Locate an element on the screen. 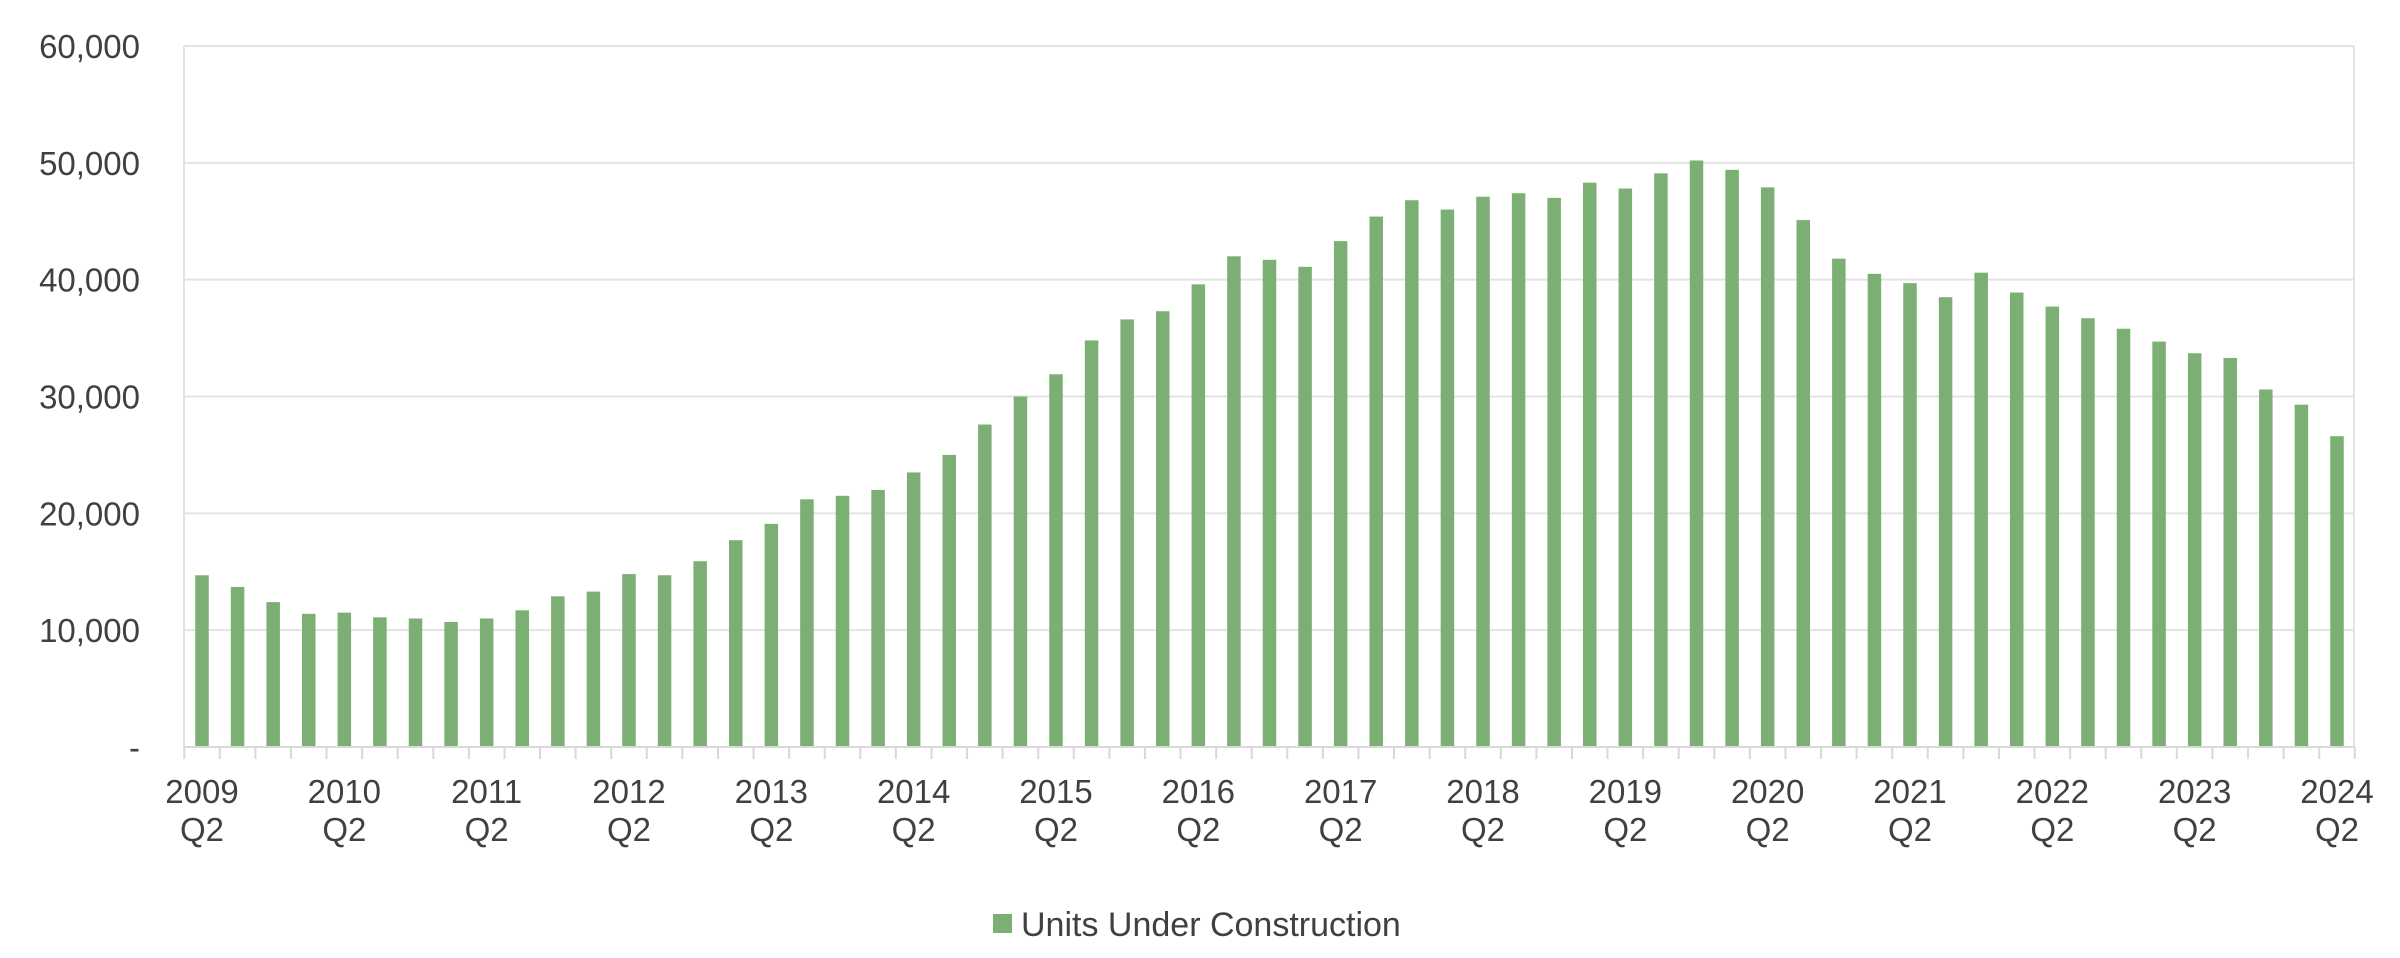  y-tick-label: 40,000 is located at coordinates (89, 280).